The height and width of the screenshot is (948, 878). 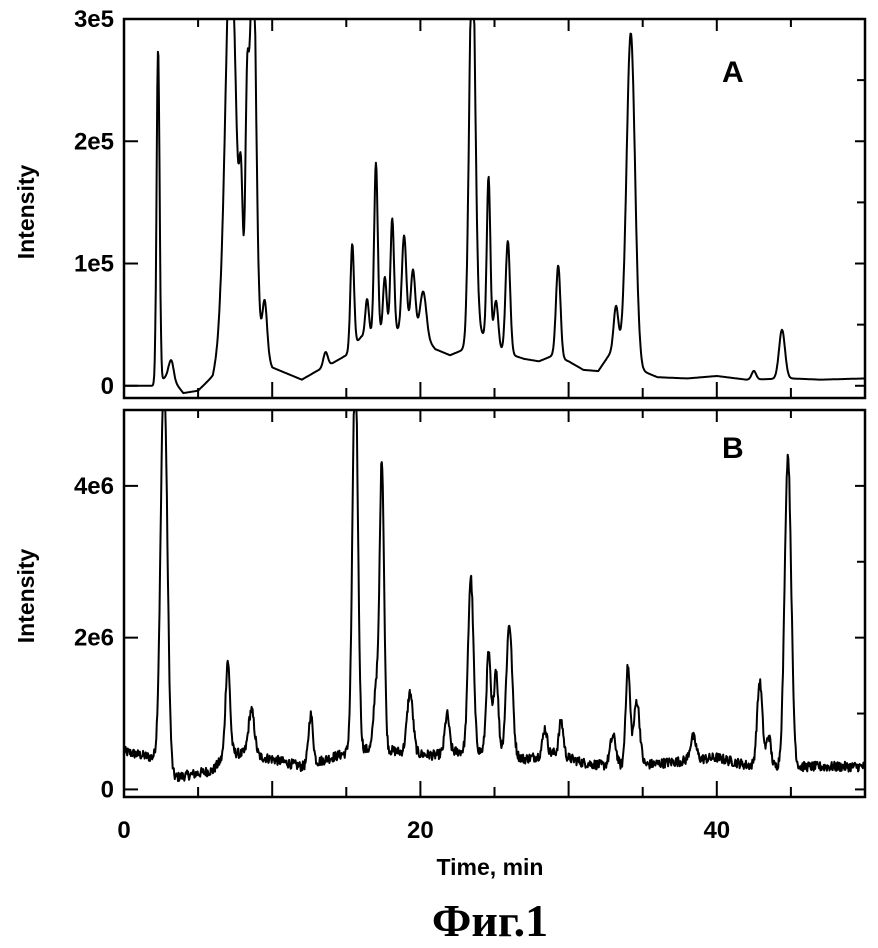 I want to click on panel-a-y-tick-label: 0, so click(x=107, y=386).